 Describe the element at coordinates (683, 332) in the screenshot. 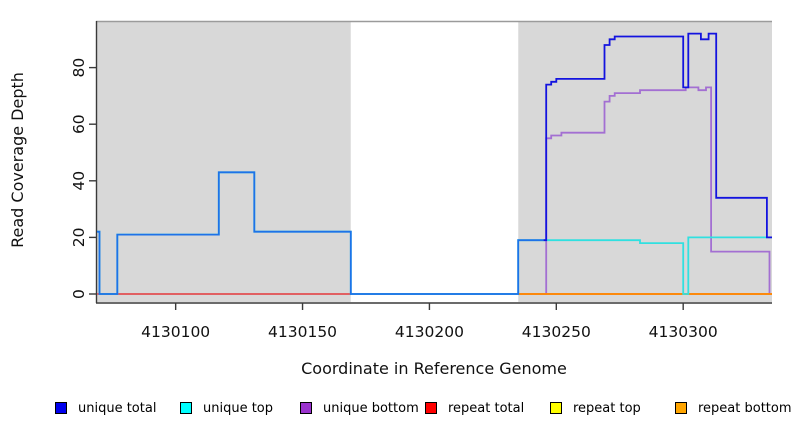

I see `x-tick-label: 4130300` at that location.